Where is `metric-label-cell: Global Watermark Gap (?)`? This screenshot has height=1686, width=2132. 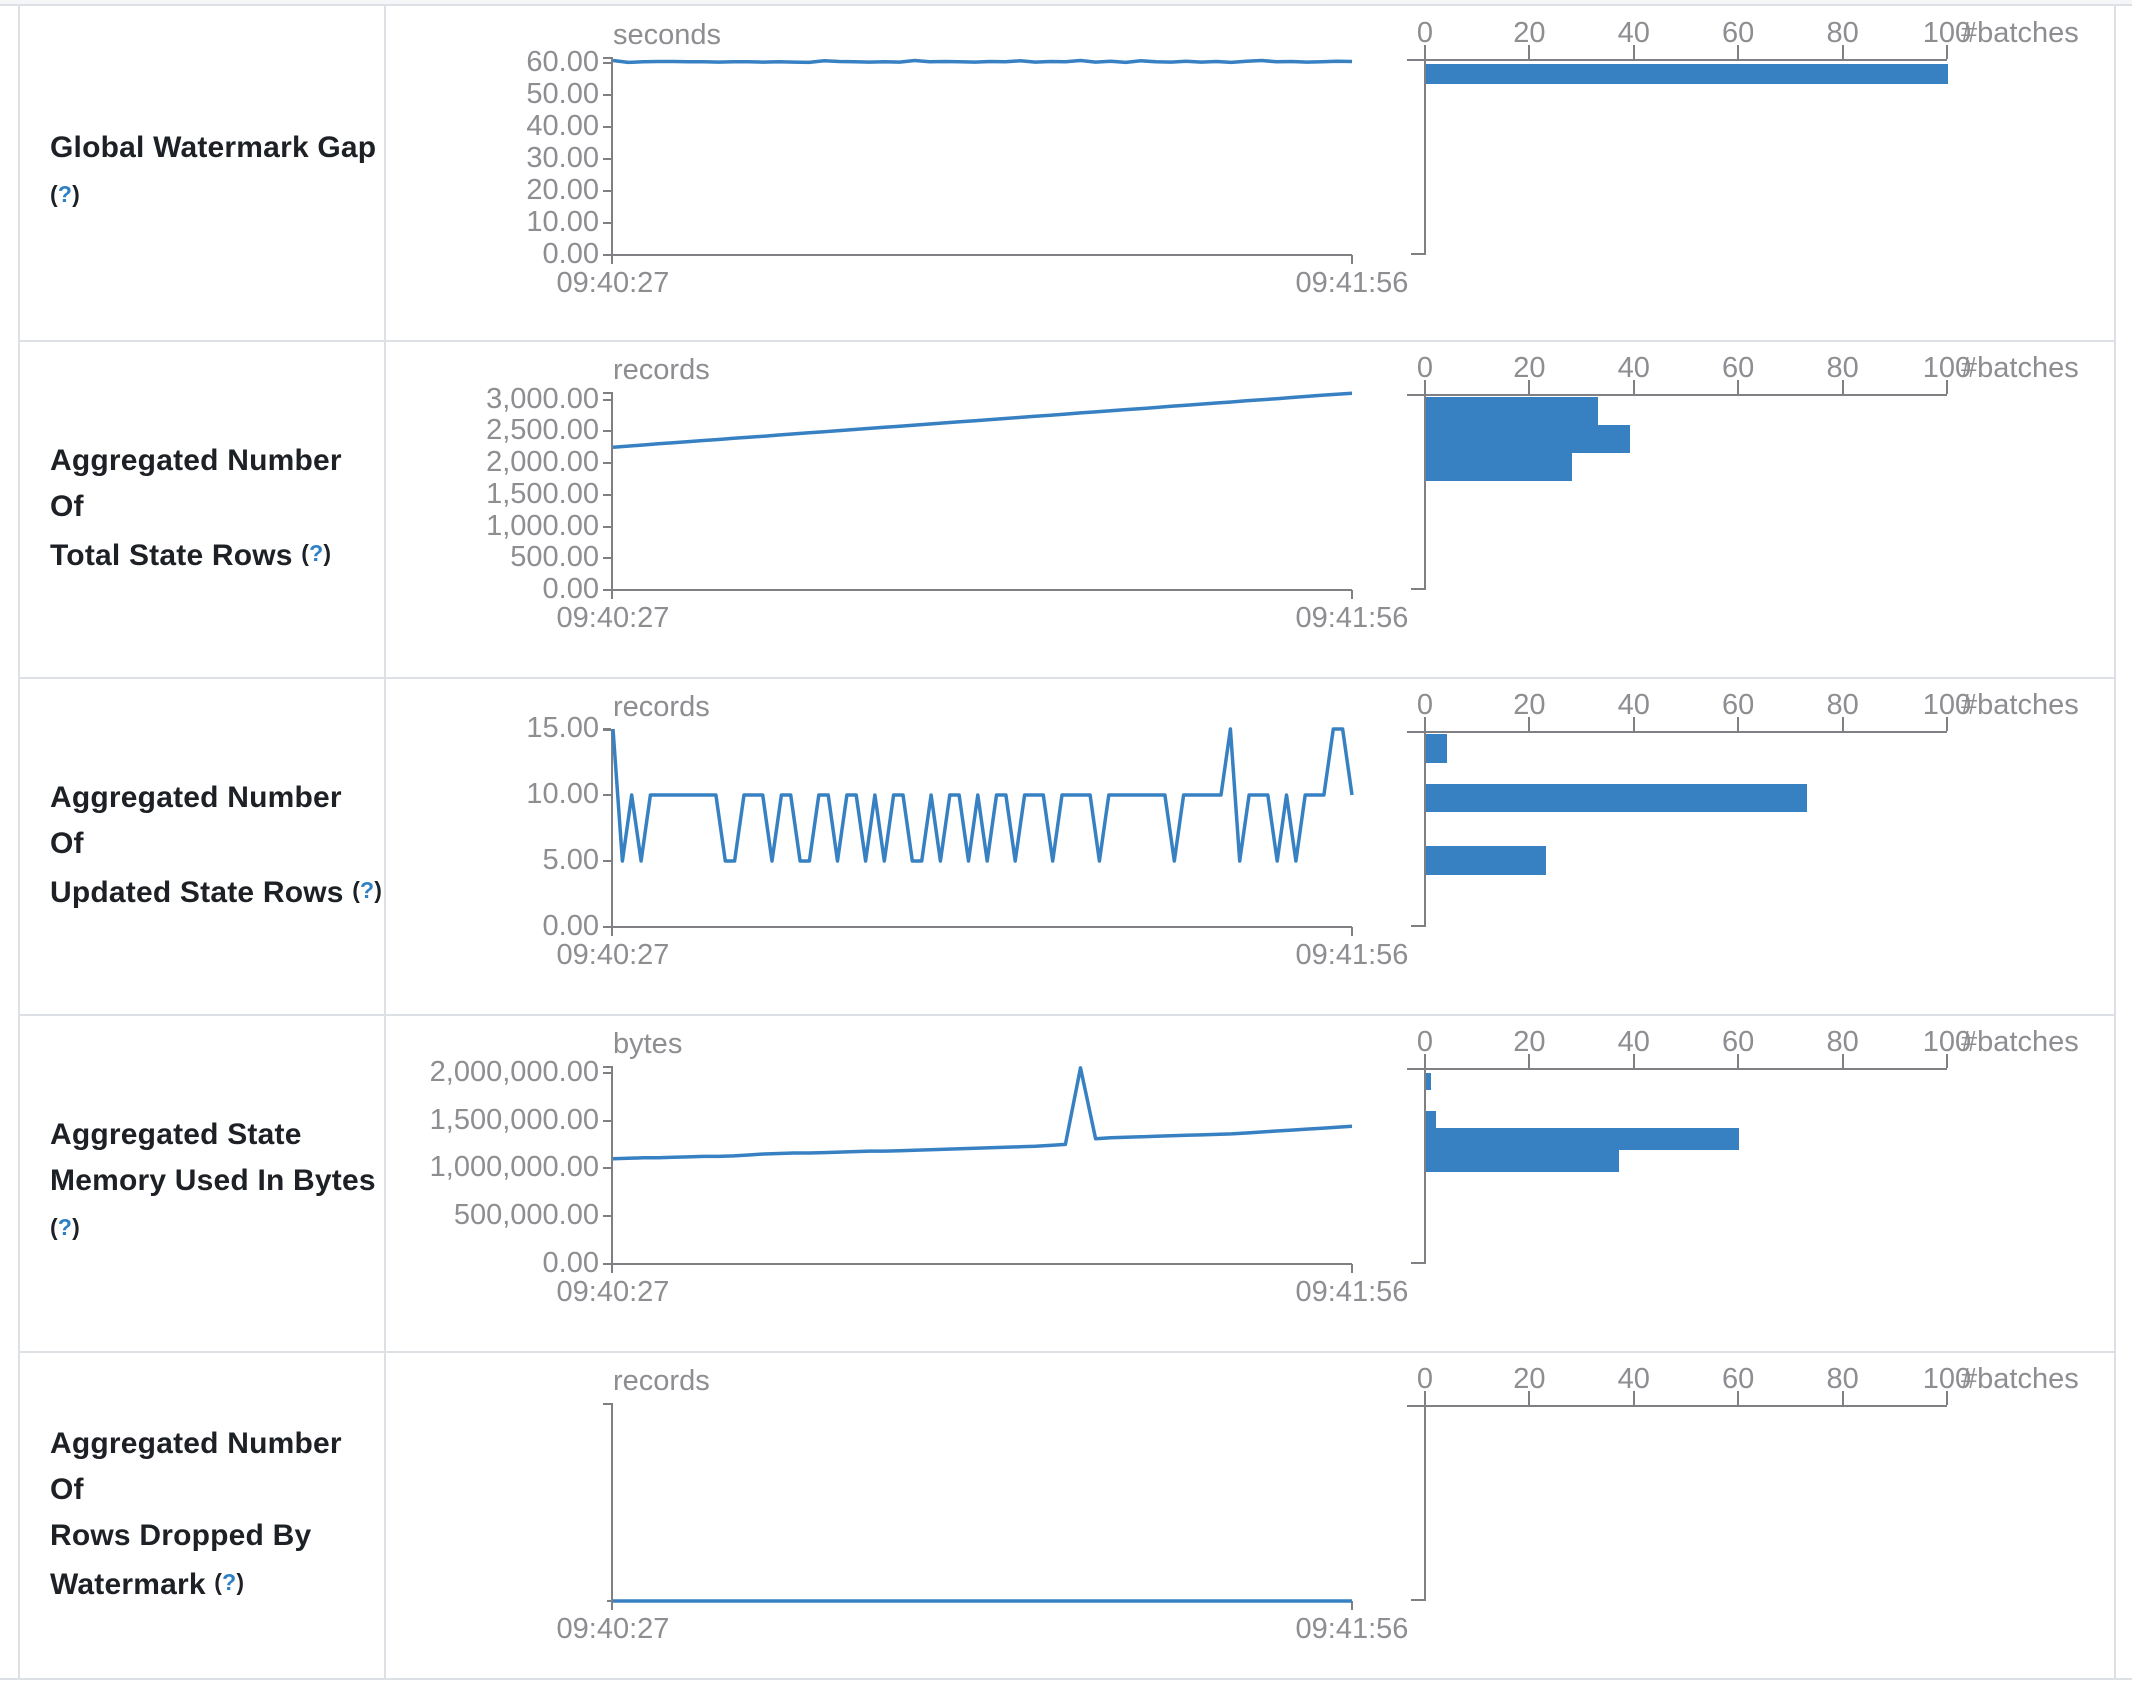 metric-label-cell: Global Watermark Gap (?) is located at coordinates (201, 172).